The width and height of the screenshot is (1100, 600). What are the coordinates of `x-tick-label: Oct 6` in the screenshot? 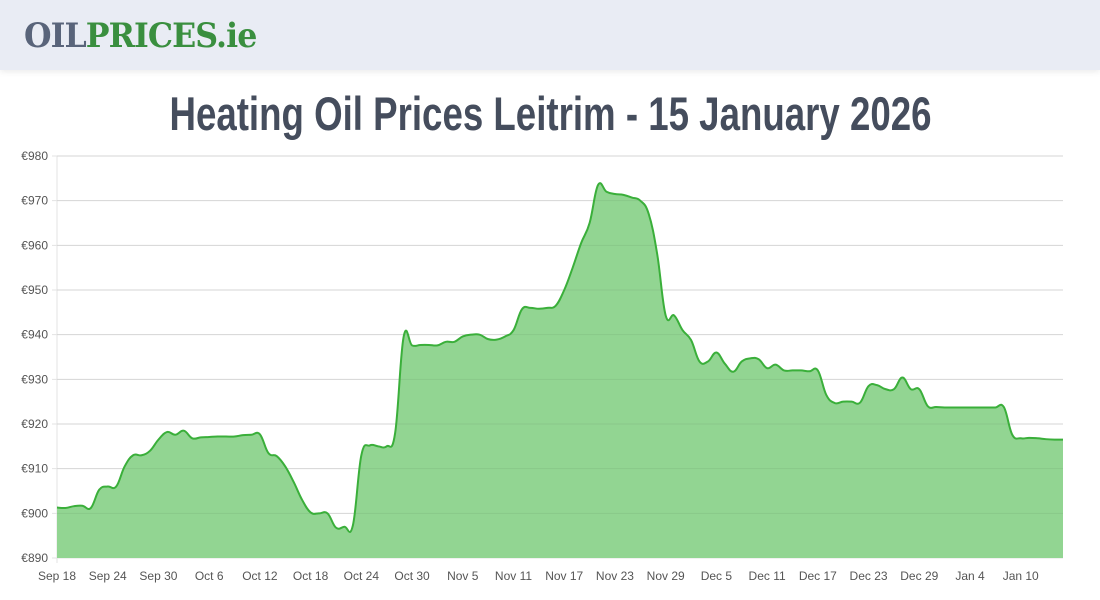 It's located at (209, 576).